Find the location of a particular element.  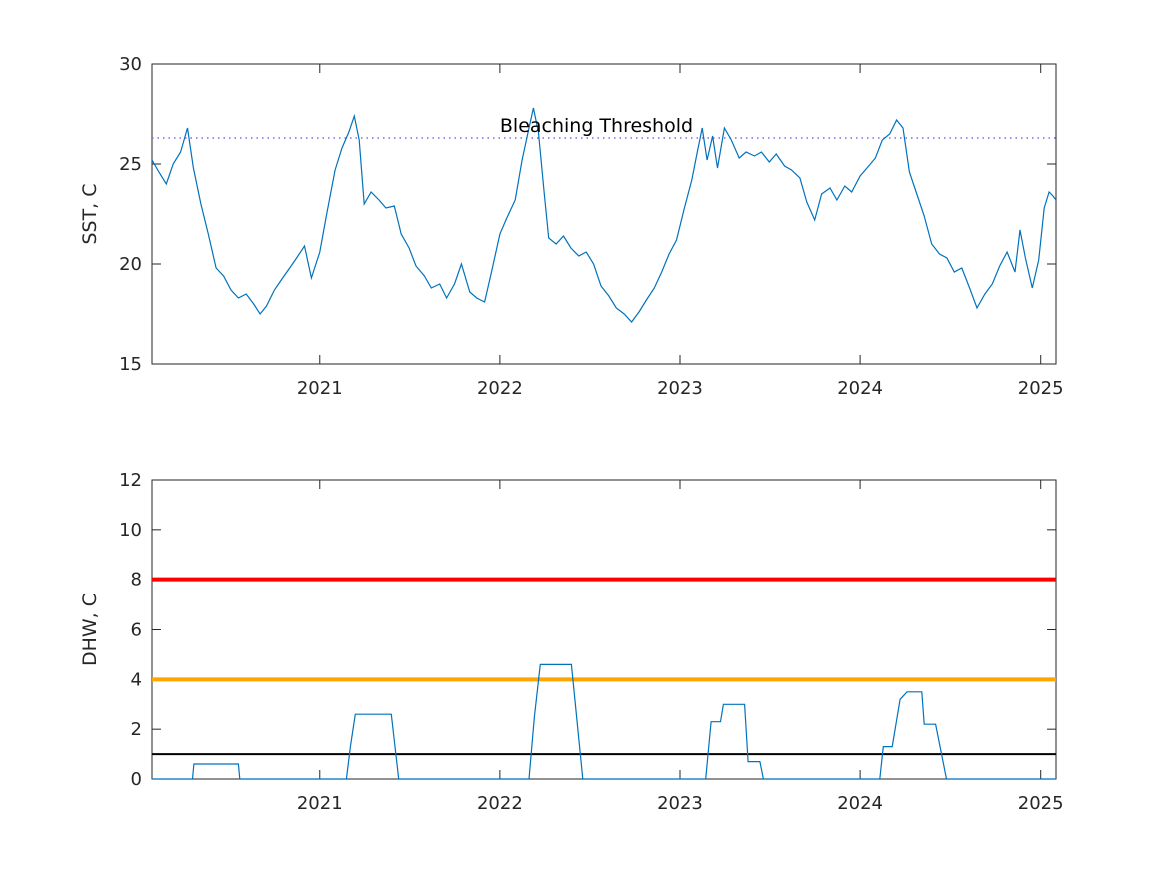

y-tick-label: 8 is located at coordinates (136, 580).